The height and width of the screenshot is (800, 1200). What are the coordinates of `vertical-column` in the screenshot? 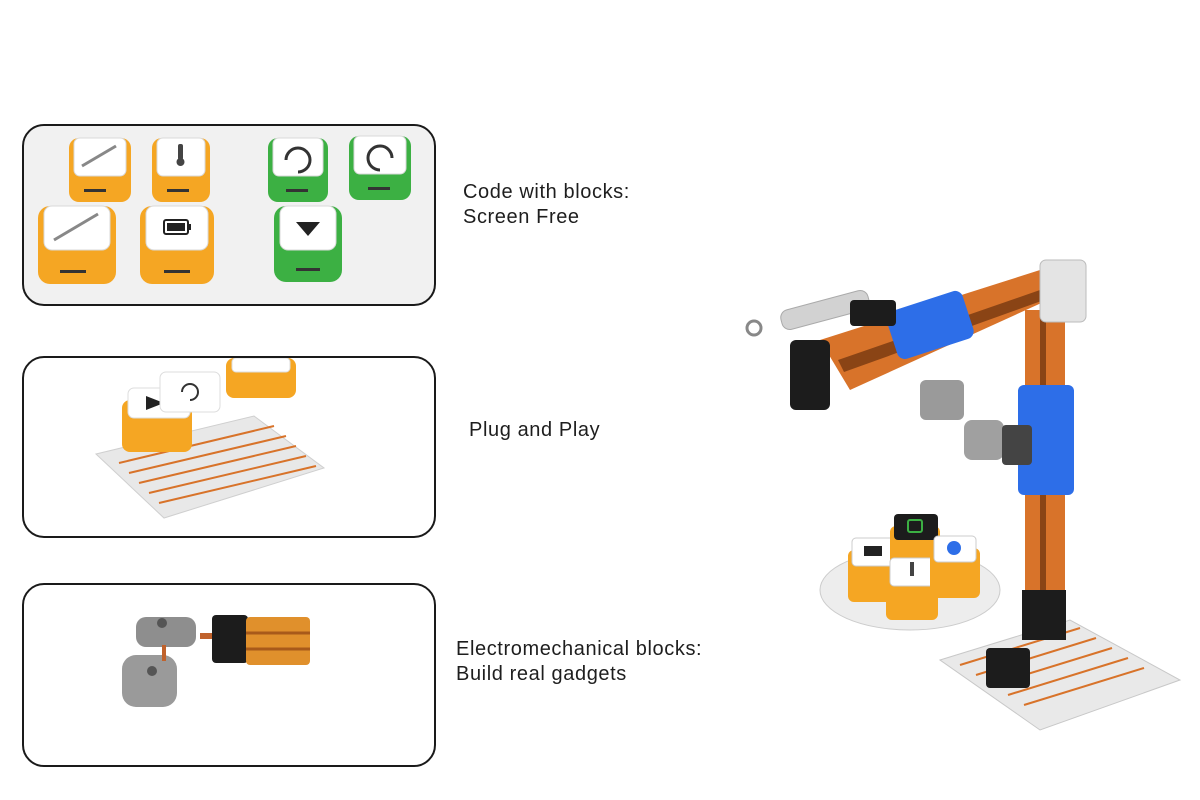 It's located at (1030, 499).